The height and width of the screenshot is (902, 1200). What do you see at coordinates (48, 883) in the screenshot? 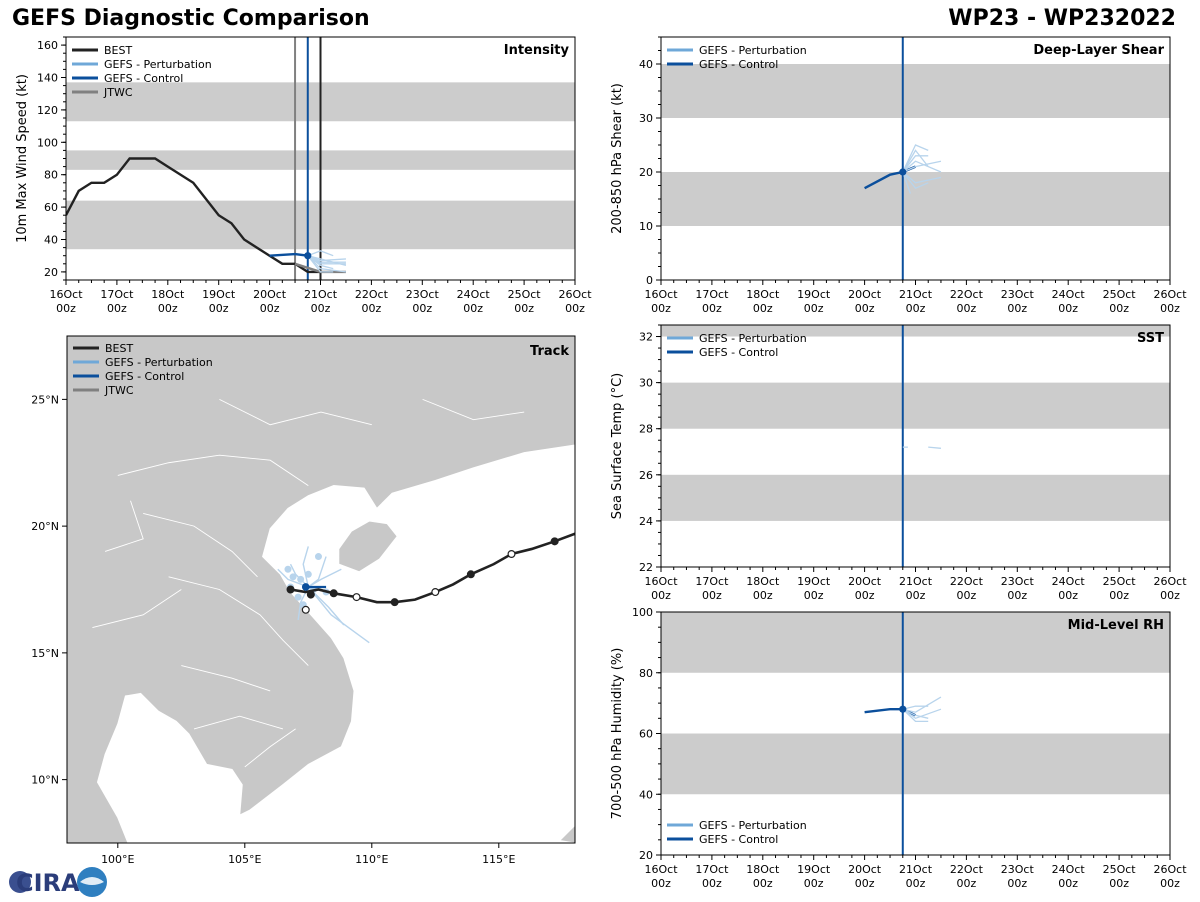
I see `cira-logo-text: CIRA` at bounding box center [48, 883].